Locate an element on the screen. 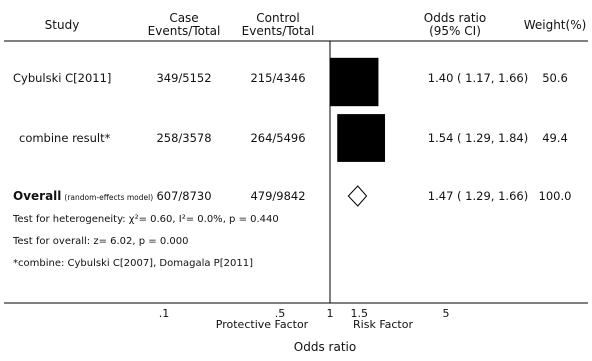 This screenshot has width=592, height=361. odds-ratio-ci: 1.40 ( 1.17, 1.66) is located at coordinates (478, 78).